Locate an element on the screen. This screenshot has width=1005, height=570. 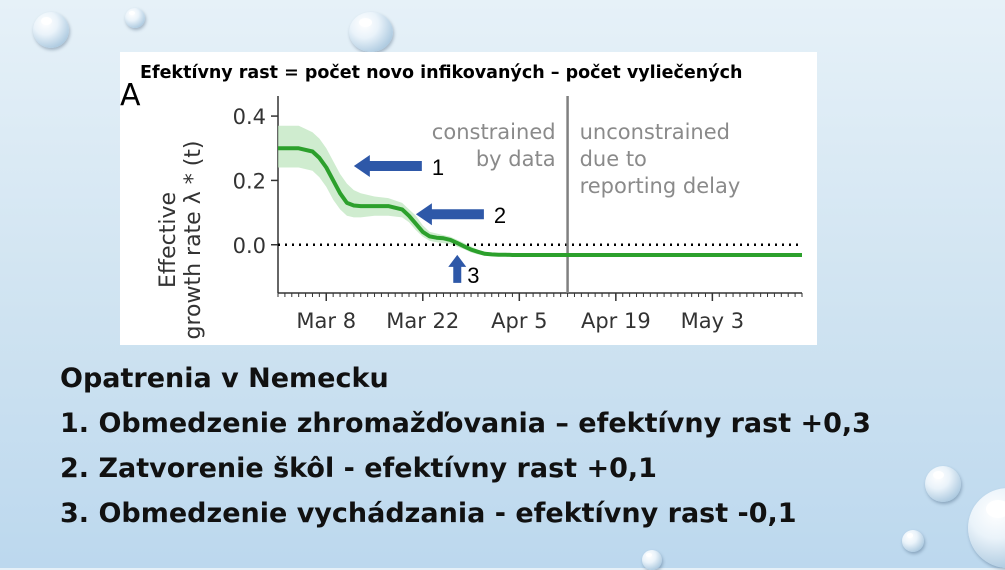
list-heading: Opatrenia v Nemecku is located at coordinates (224, 378).